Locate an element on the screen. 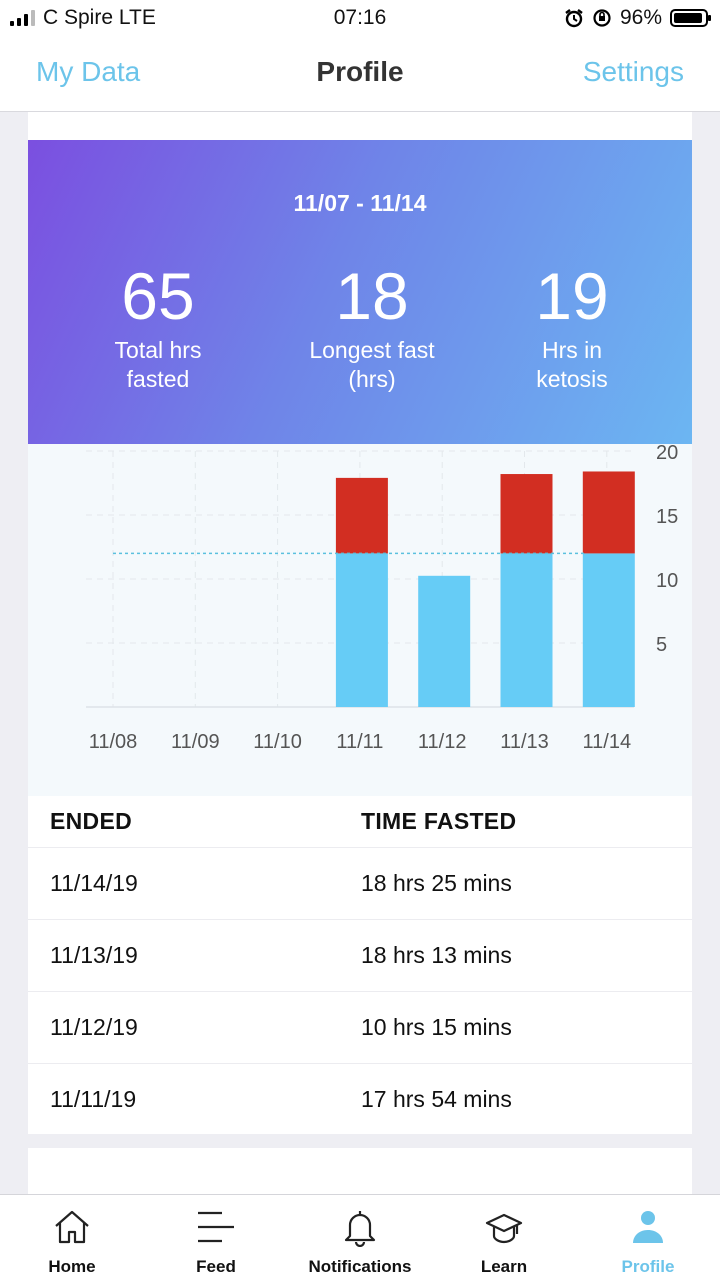 The image size is (720, 1280). cell-ended: 11/13/19 is located at coordinates (94, 955).